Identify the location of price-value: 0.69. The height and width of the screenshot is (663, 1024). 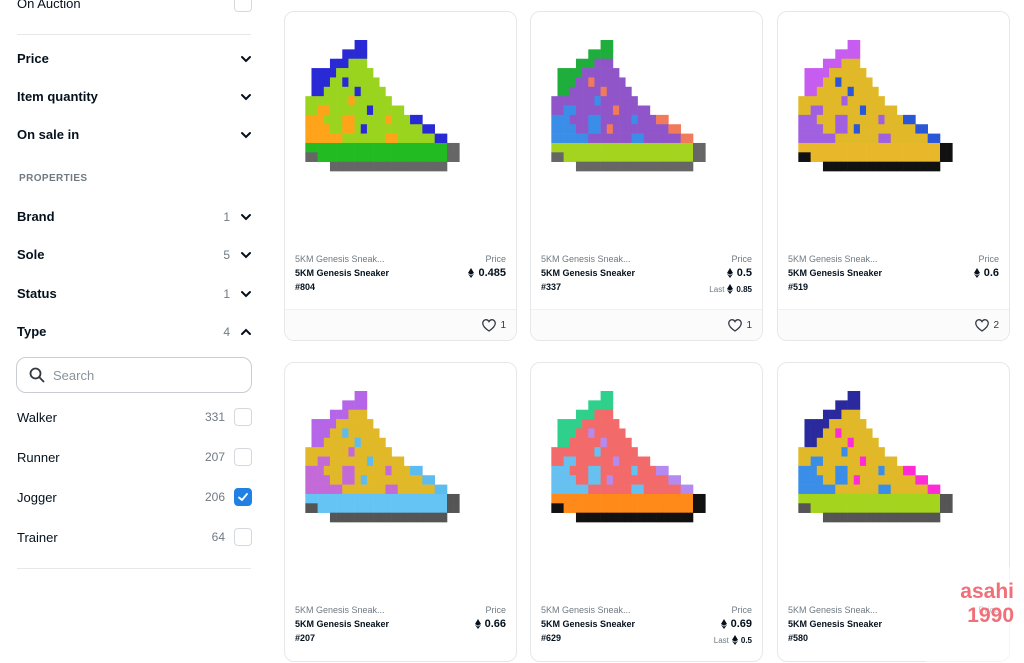
(736, 624).